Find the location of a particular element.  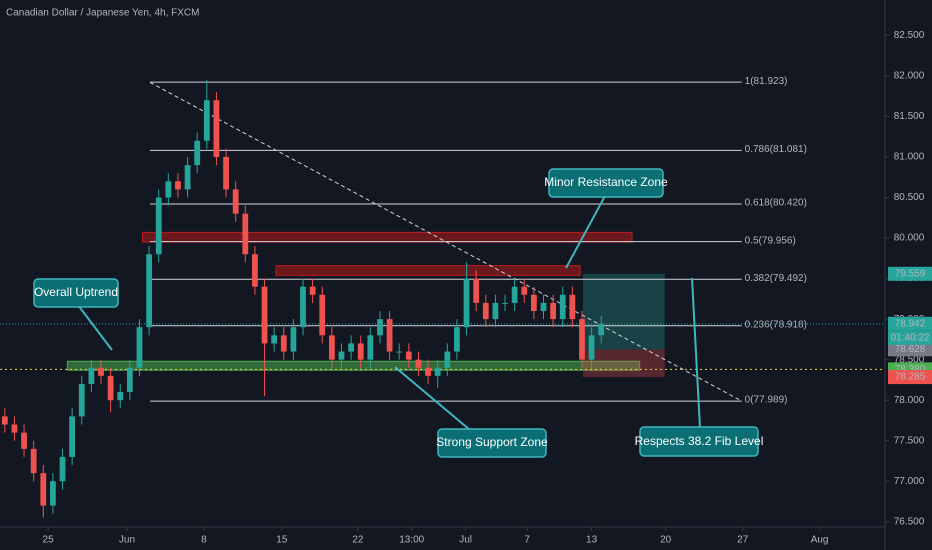

stop-zone is located at coordinates (623, 363).